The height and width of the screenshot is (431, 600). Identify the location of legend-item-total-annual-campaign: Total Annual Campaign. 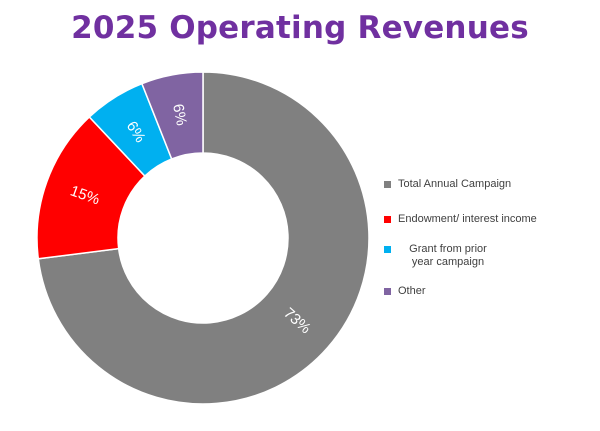
(484, 184).